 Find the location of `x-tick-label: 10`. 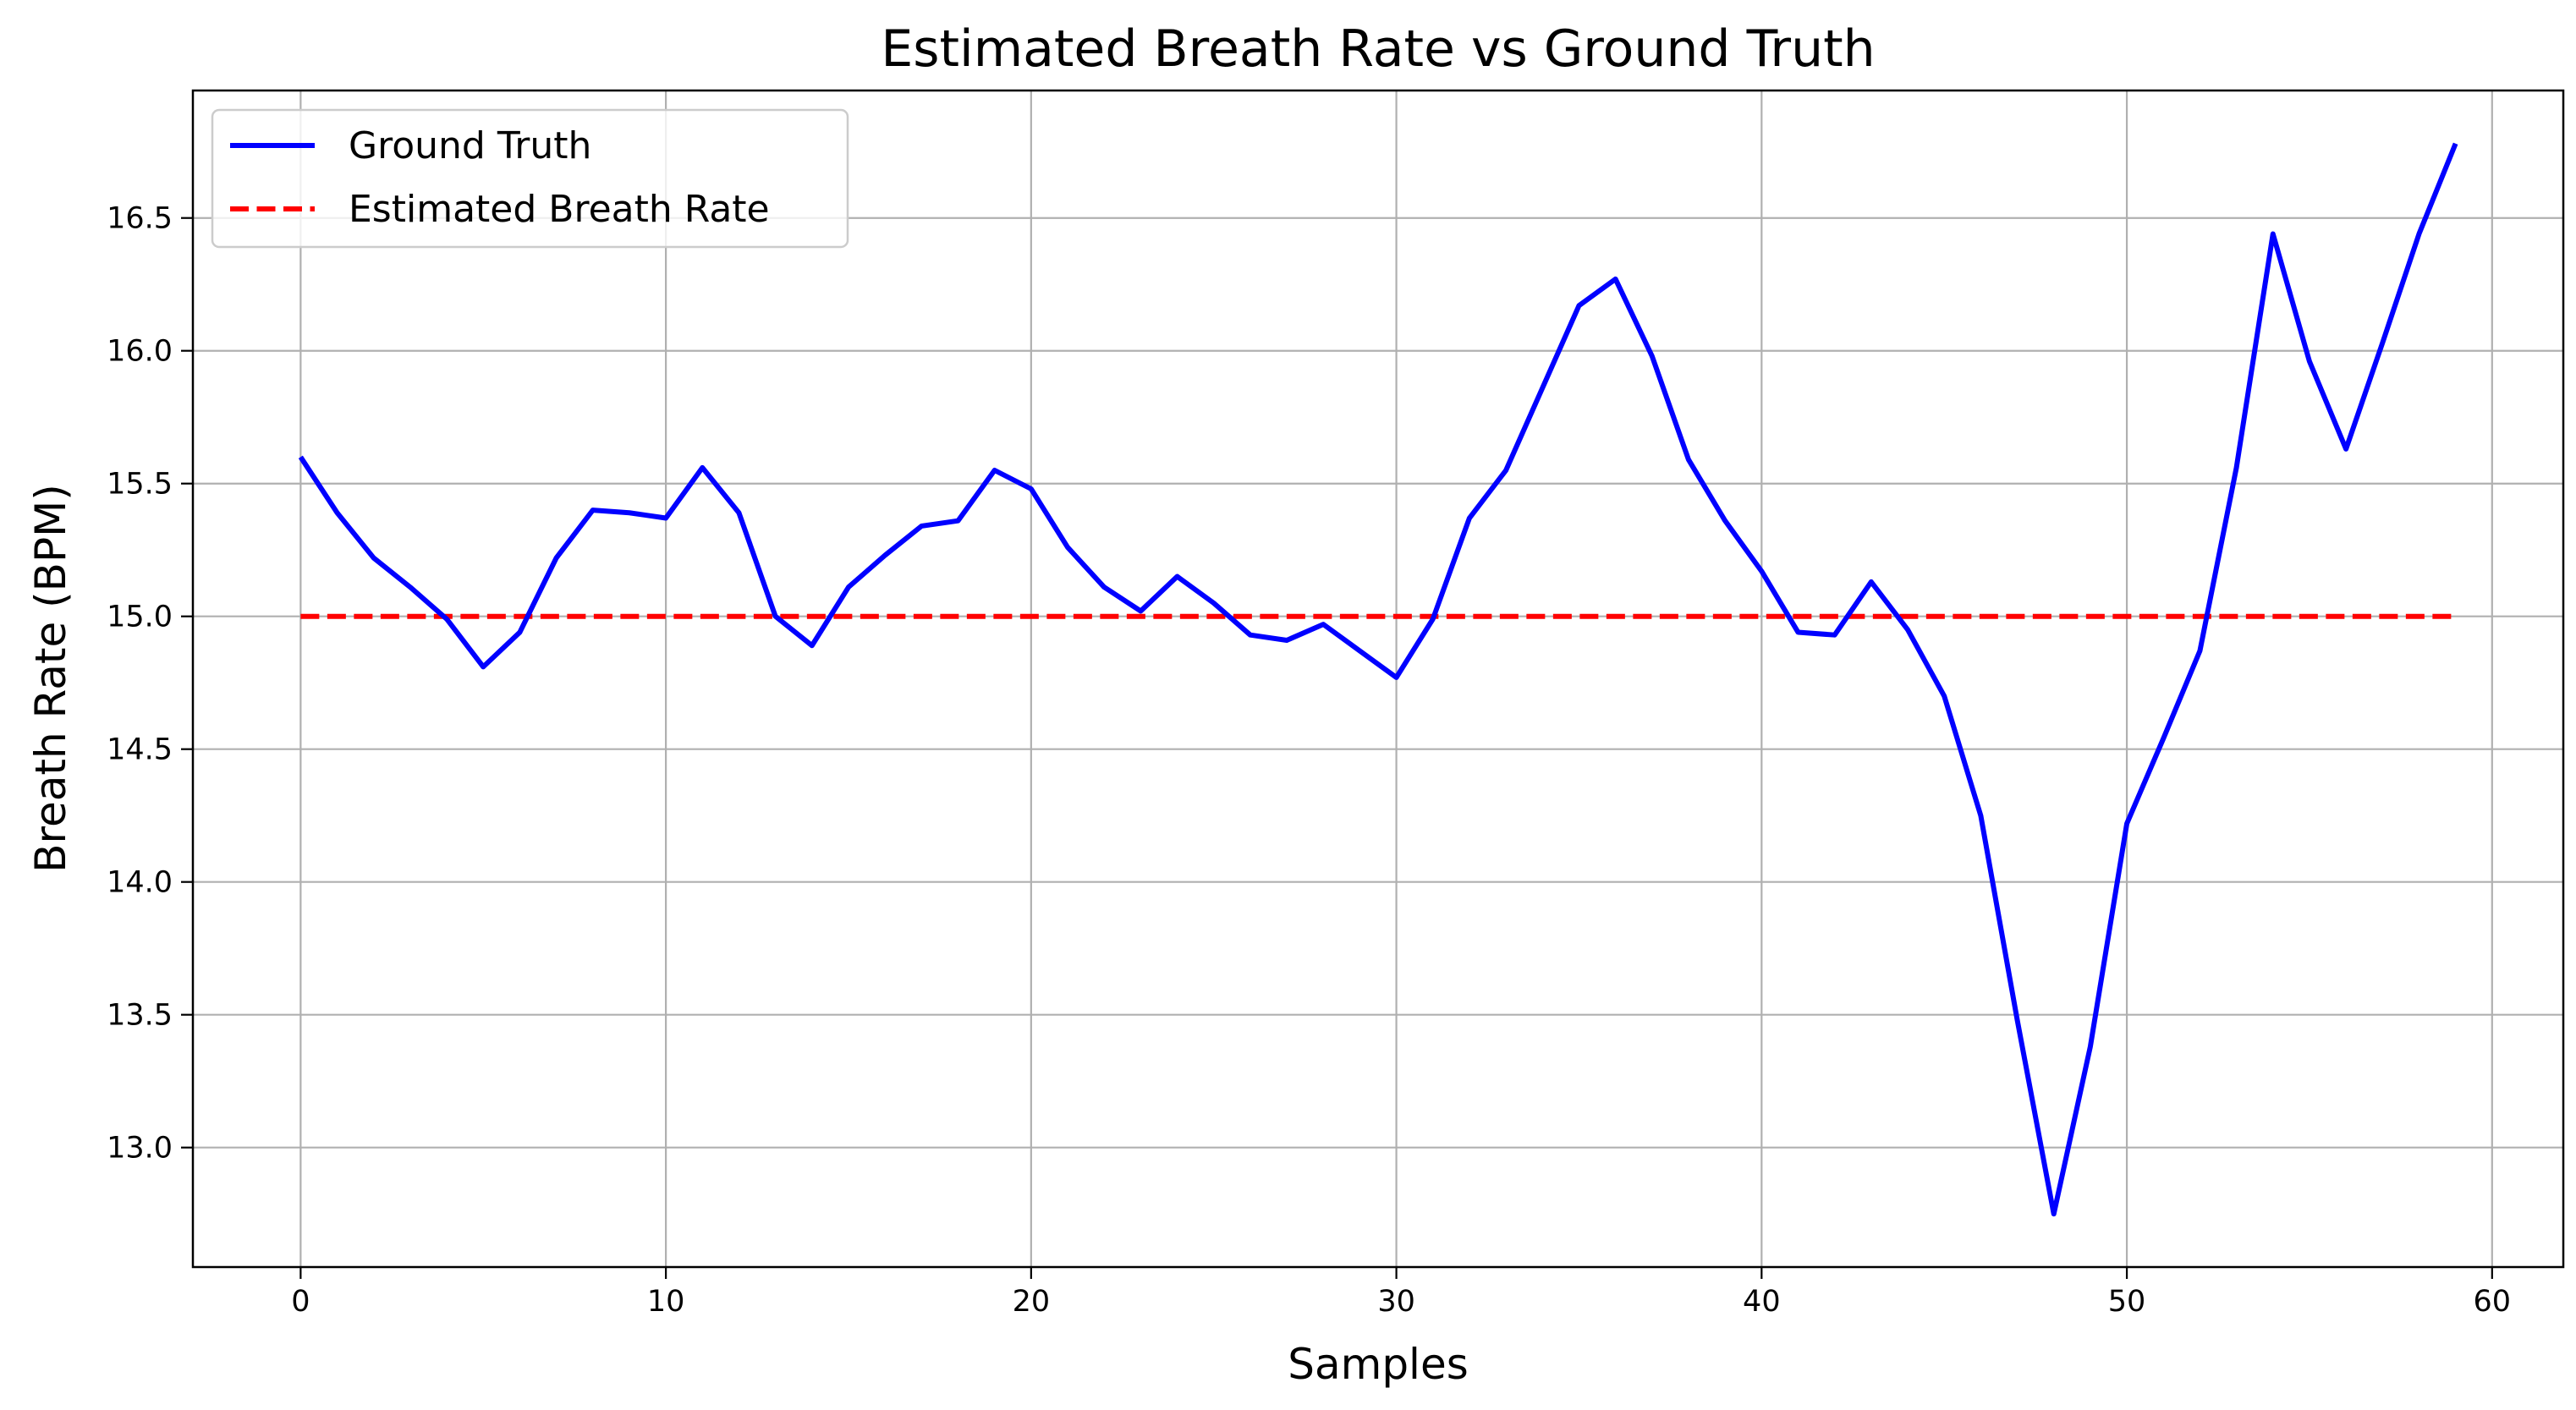

x-tick-label: 10 is located at coordinates (666, 1302).